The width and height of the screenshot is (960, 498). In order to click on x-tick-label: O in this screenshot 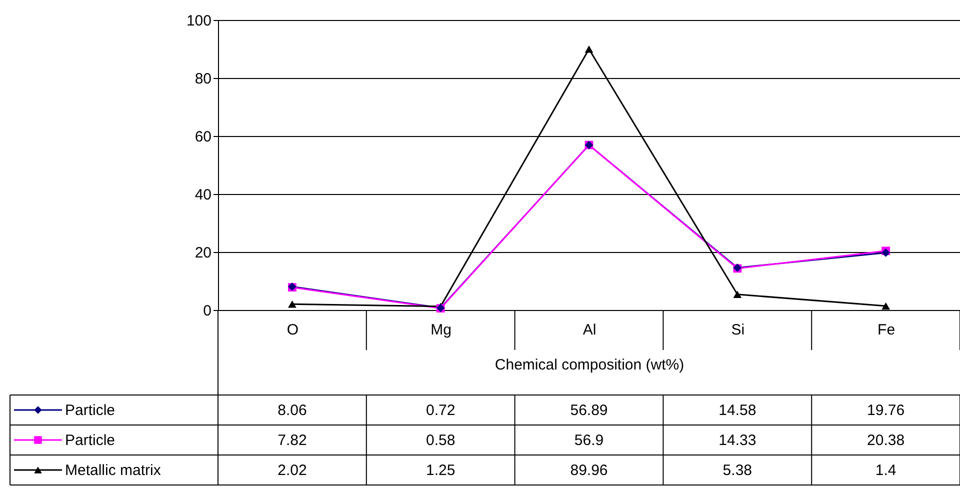, I will do `click(292, 330)`.